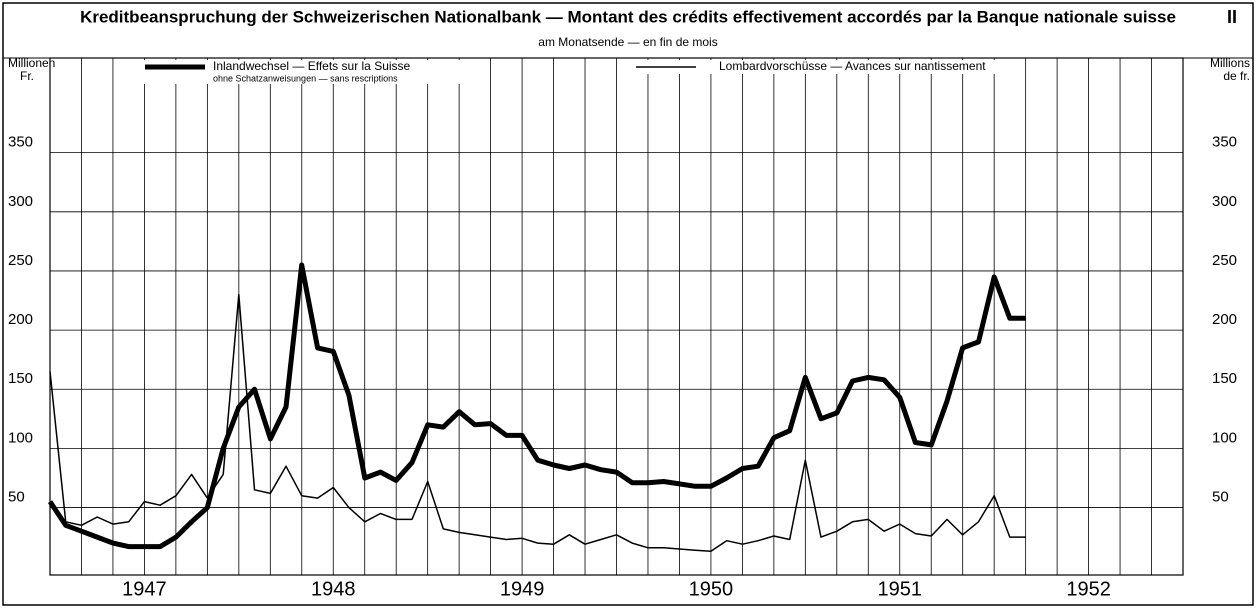 The height and width of the screenshot is (609, 1257). What do you see at coordinates (1224, 260) in the screenshot?
I see `y2-tick-label: 250` at bounding box center [1224, 260].